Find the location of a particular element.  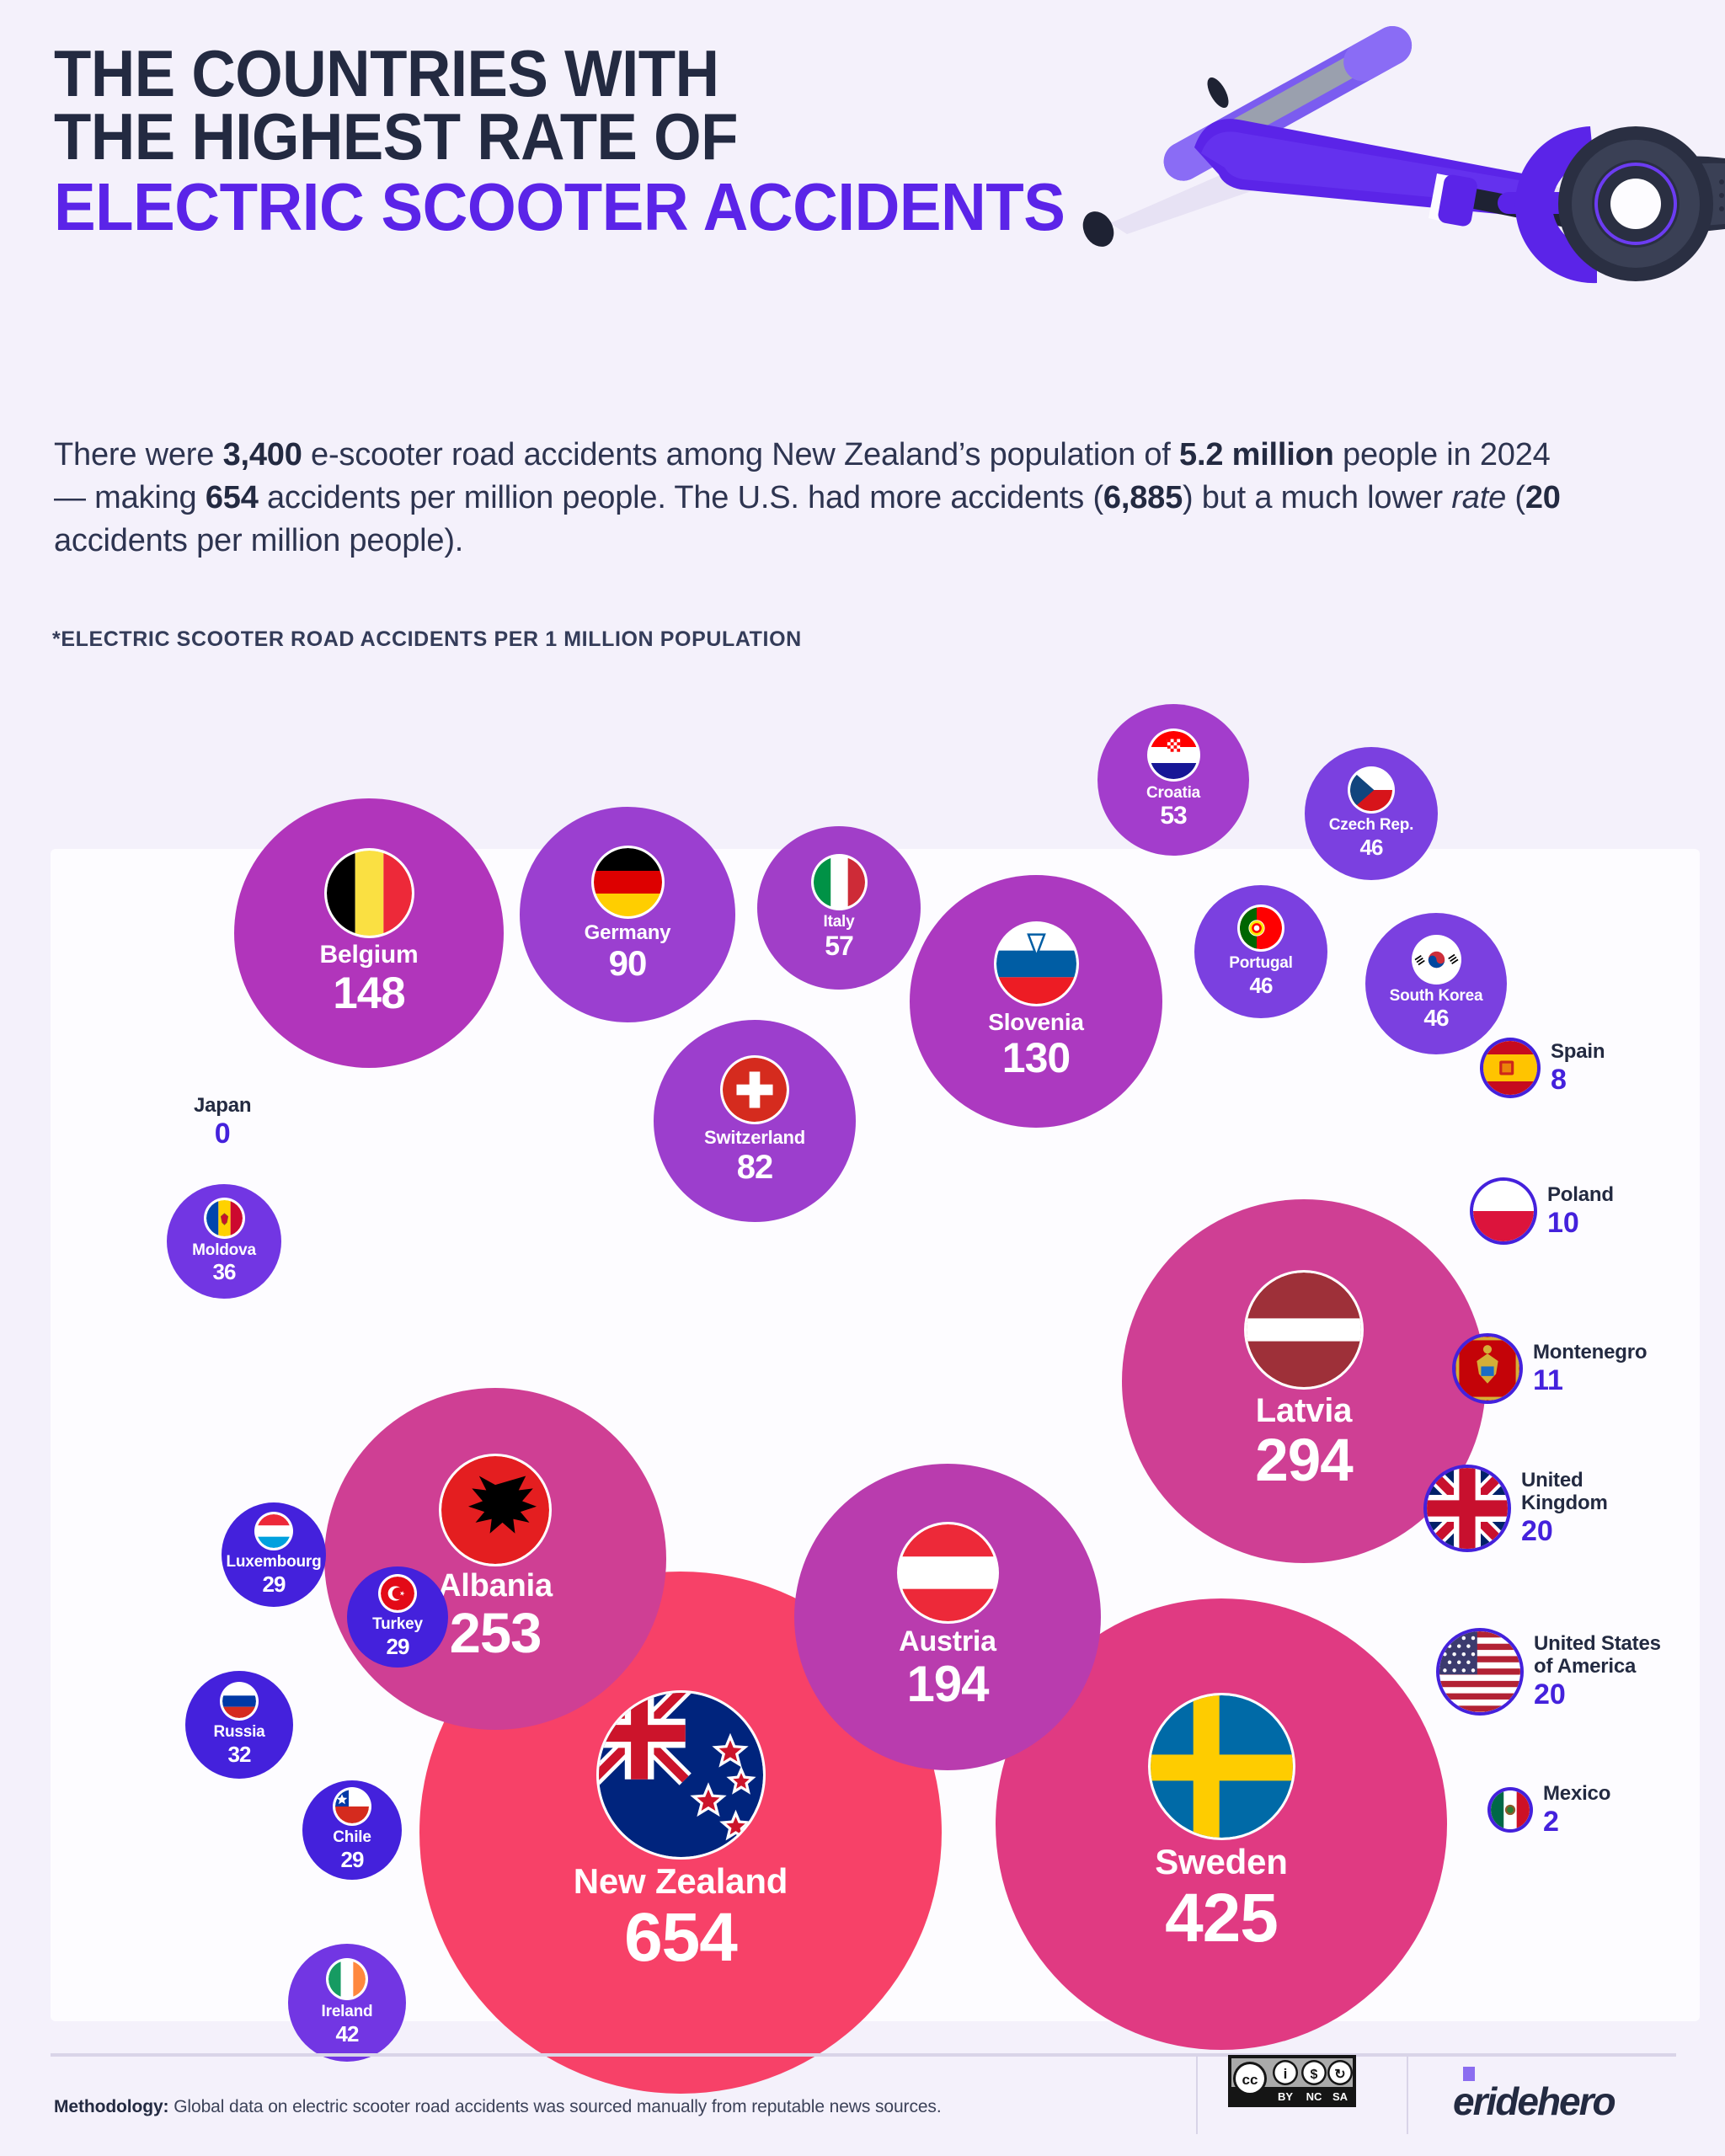

bubble-italy: Italy 57 is located at coordinates (839, 908).